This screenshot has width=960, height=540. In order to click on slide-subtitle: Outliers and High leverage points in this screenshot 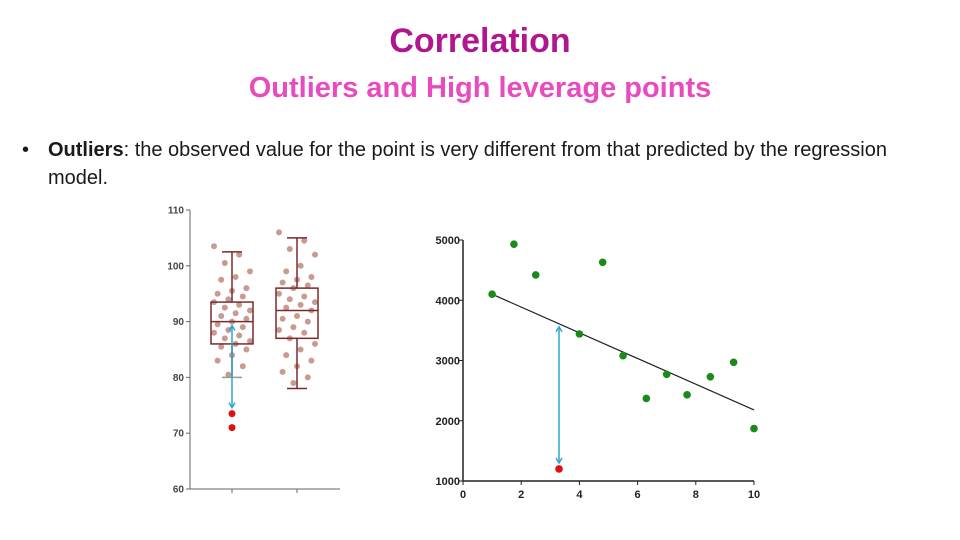, I will do `click(480, 88)`.